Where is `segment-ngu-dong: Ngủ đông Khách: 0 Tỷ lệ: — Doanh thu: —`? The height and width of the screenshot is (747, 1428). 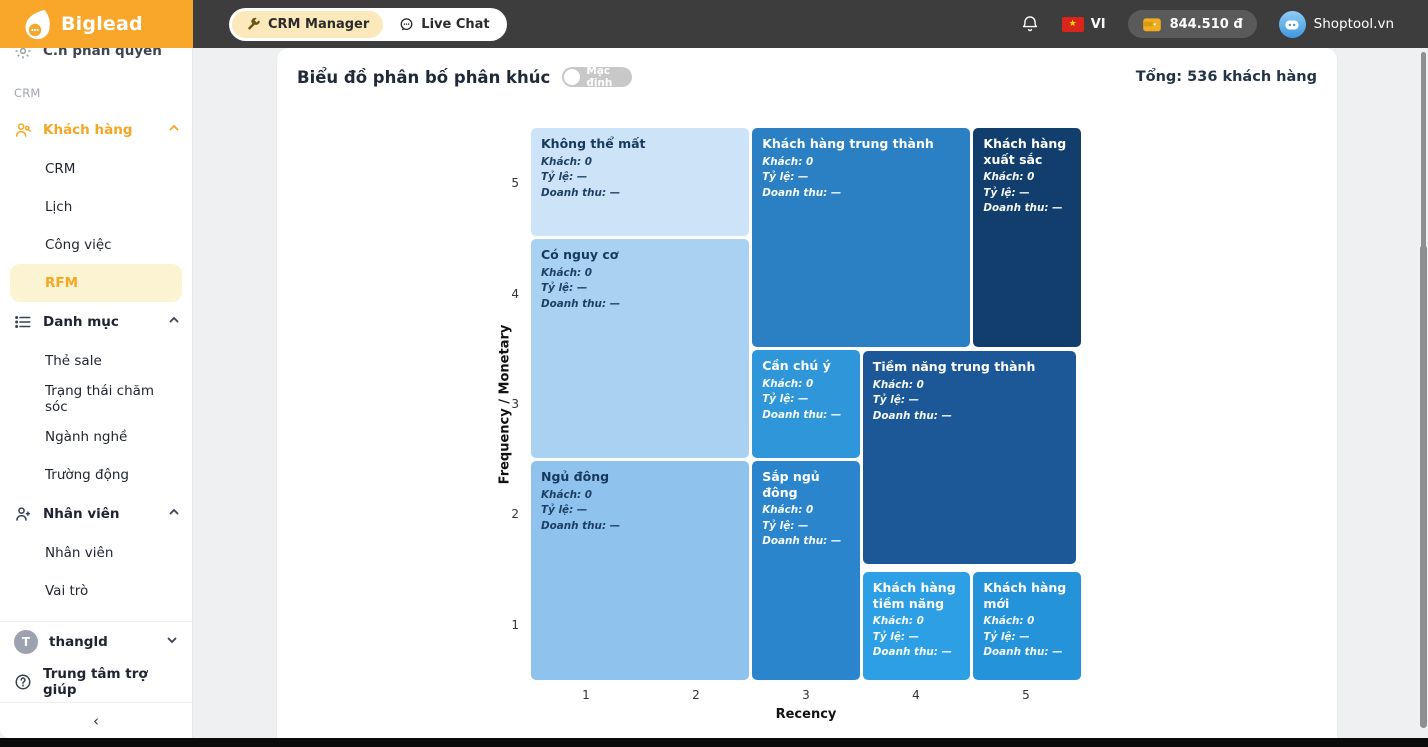
segment-ngu-dong: Ngủ đông Khách: 0 Tỷ lệ: — Doanh thu: — is located at coordinates (640, 570).